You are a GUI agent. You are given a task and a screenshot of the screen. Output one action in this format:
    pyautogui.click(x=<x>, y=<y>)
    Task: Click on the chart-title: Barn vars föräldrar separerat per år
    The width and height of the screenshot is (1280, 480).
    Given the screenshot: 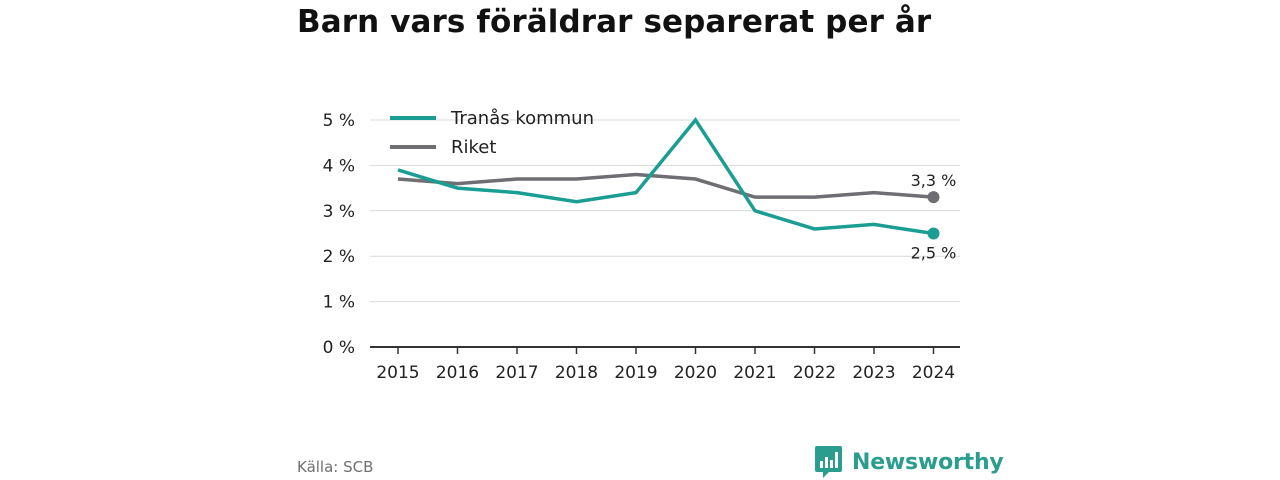 What is the action you would take?
    pyautogui.click(x=614, y=22)
    